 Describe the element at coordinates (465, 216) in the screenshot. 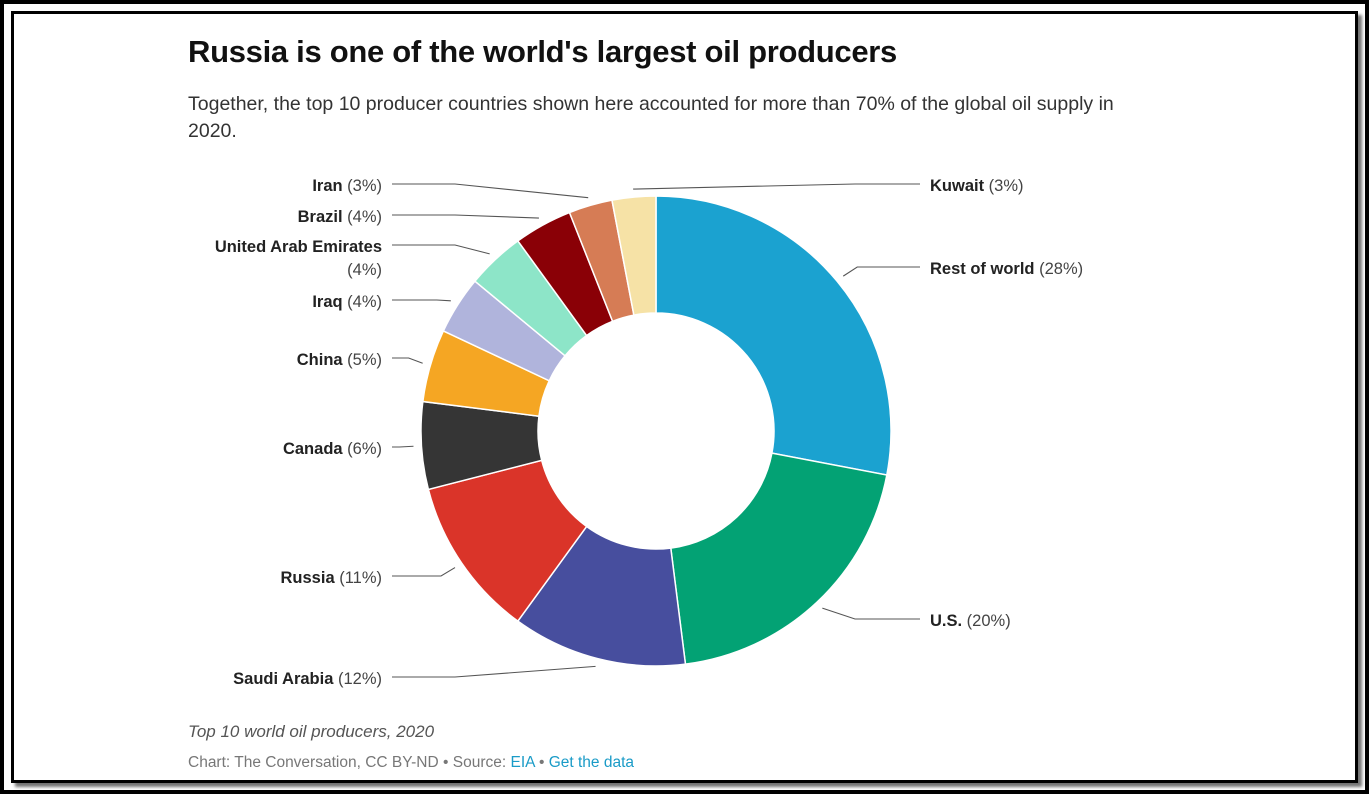

I see `leader-line-brazil` at that location.